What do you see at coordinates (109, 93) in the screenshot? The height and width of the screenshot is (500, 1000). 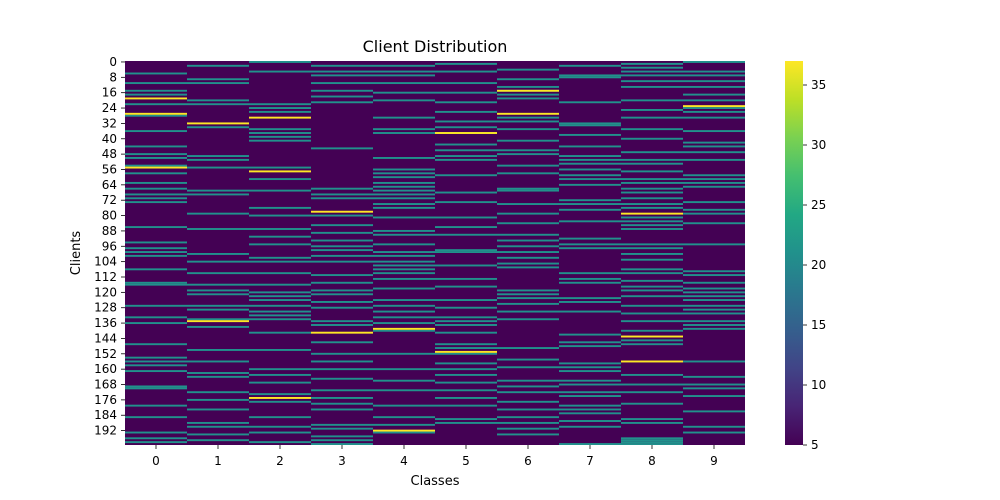 I see `y-tick-label: 16` at bounding box center [109, 93].